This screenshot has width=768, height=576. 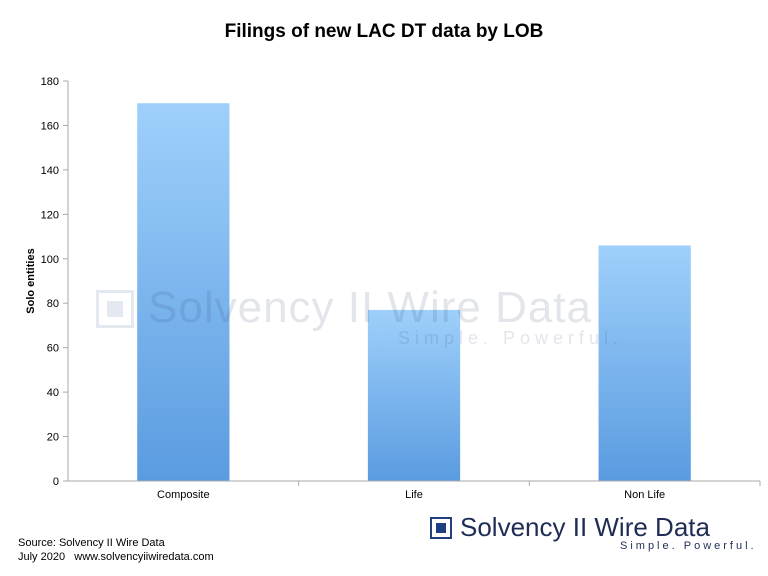 I want to click on y-tick-label: 160, so click(x=50, y=126).